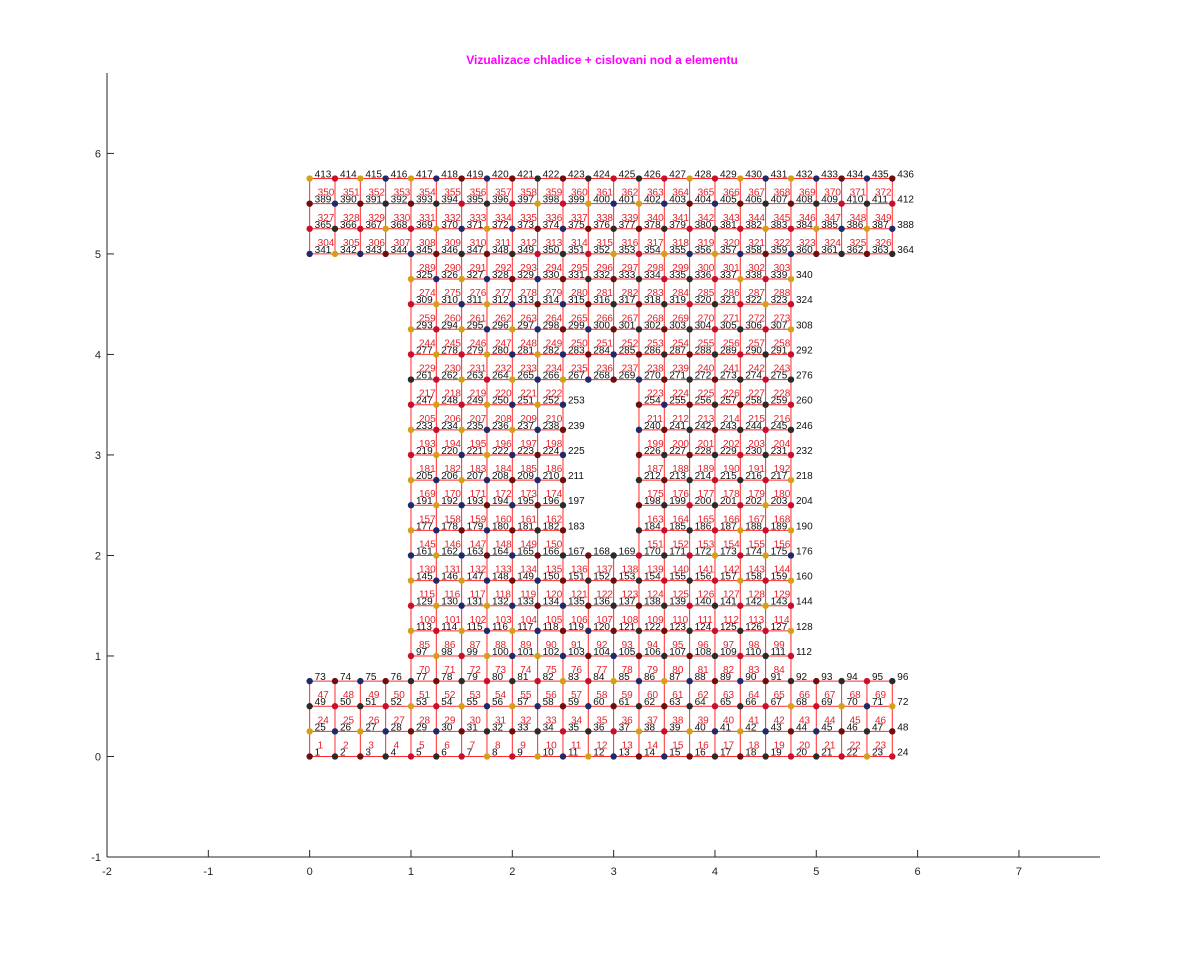 Image resolution: width=1204 pixels, height=963 pixels. Describe the element at coordinates (476, 695) in the screenshot. I see `element-label: 53` at that location.